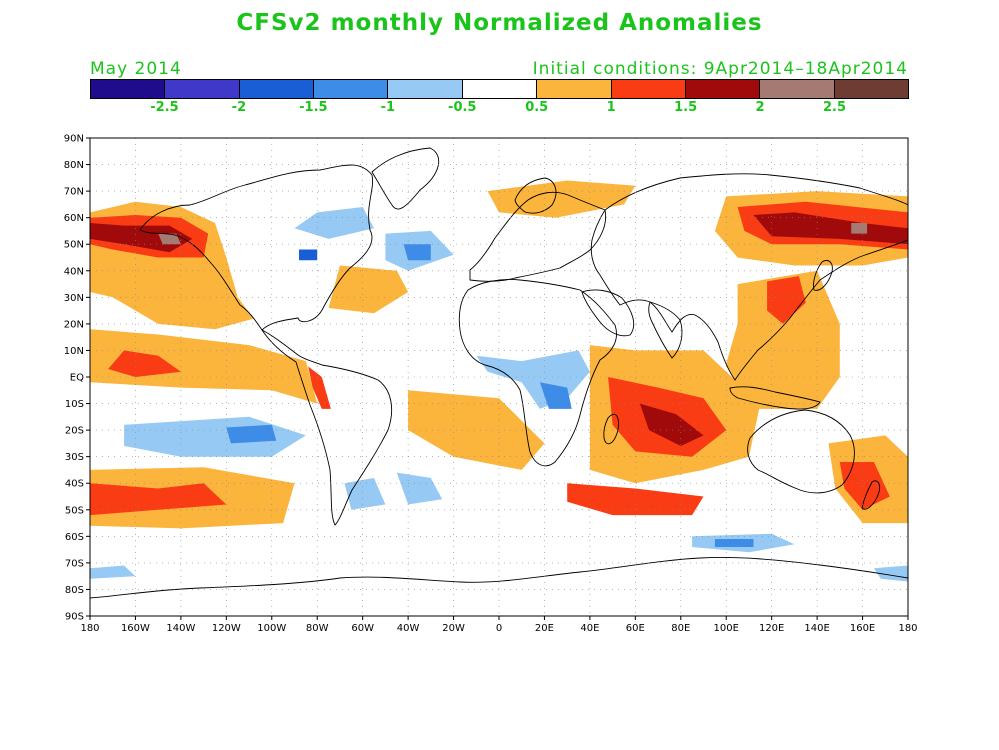  I want to click on colorbar-label: 2, so click(760, 107).